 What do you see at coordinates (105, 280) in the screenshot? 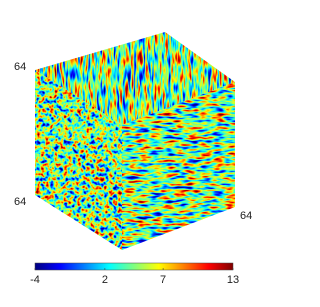
I see `colorbar-tick-label: 2` at bounding box center [105, 280].